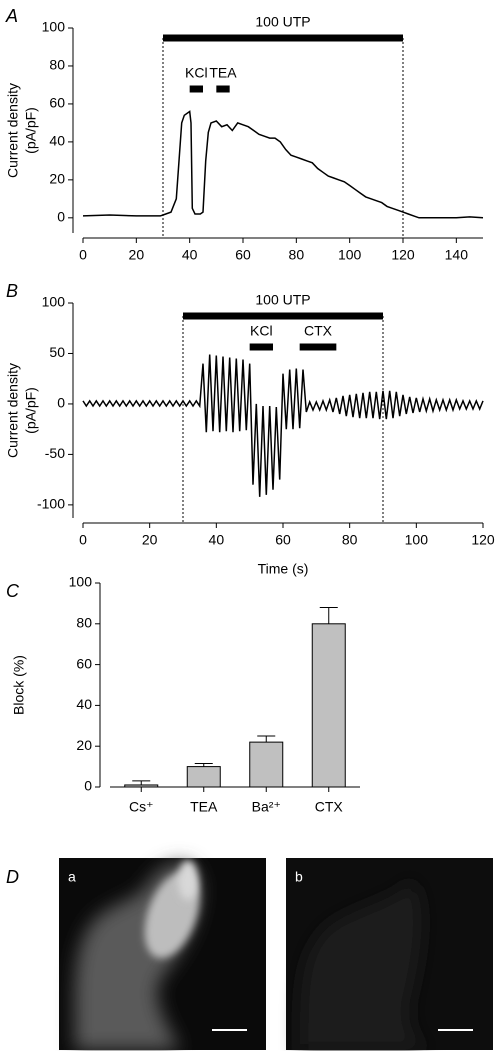  I want to click on stimulus-label: TEA, so click(223, 73).